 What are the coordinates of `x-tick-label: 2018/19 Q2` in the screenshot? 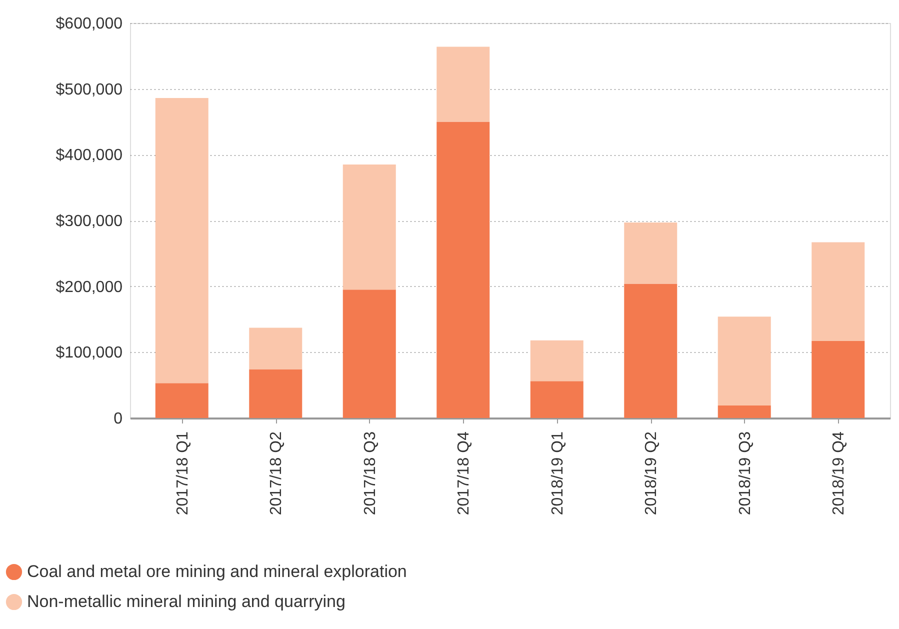 It's located at (651, 473).